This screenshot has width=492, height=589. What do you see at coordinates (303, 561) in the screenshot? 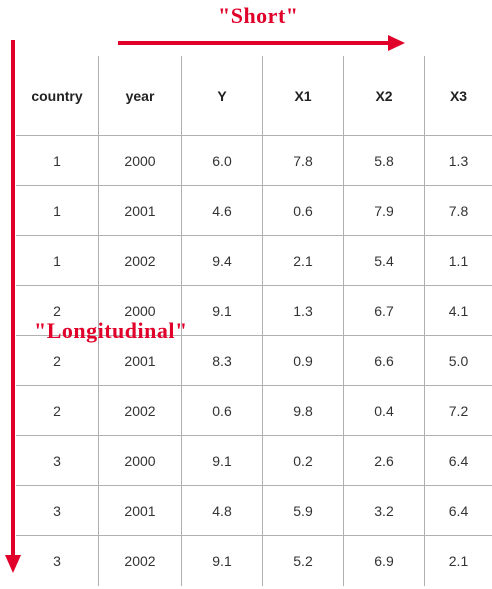
I see `table-cell: 5.2` at bounding box center [303, 561].